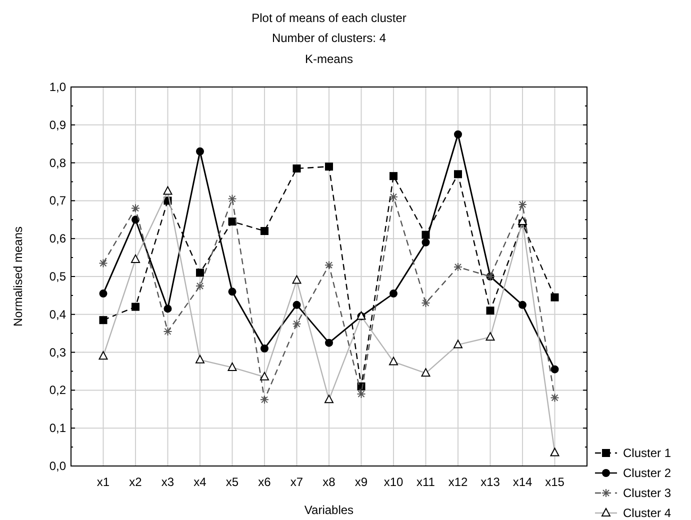 This screenshot has width=691, height=520. What do you see at coordinates (361, 482) in the screenshot?
I see `x-tick-label: x9` at bounding box center [361, 482].